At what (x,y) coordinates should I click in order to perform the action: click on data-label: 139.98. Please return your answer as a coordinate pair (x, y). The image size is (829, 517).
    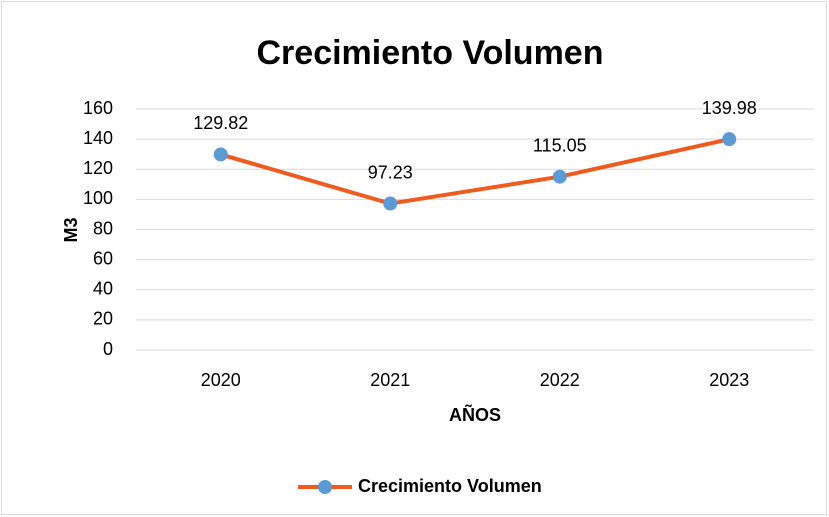
    Looking at the image, I should click on (729, 108).